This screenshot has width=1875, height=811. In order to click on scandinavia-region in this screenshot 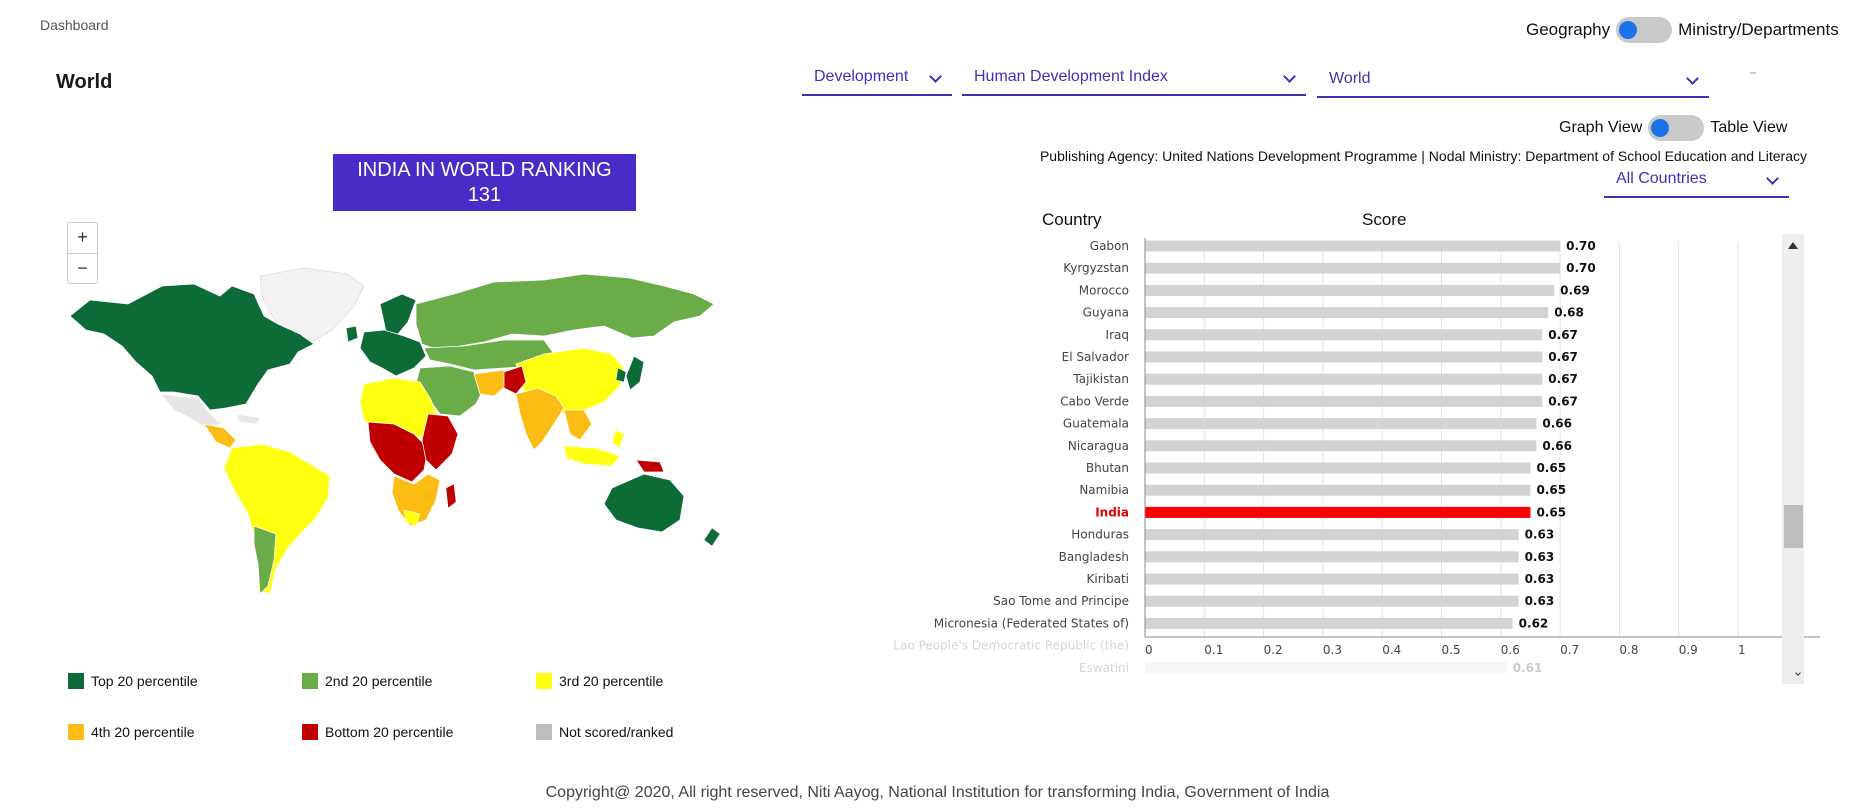, I will do `click(398, 314)`.